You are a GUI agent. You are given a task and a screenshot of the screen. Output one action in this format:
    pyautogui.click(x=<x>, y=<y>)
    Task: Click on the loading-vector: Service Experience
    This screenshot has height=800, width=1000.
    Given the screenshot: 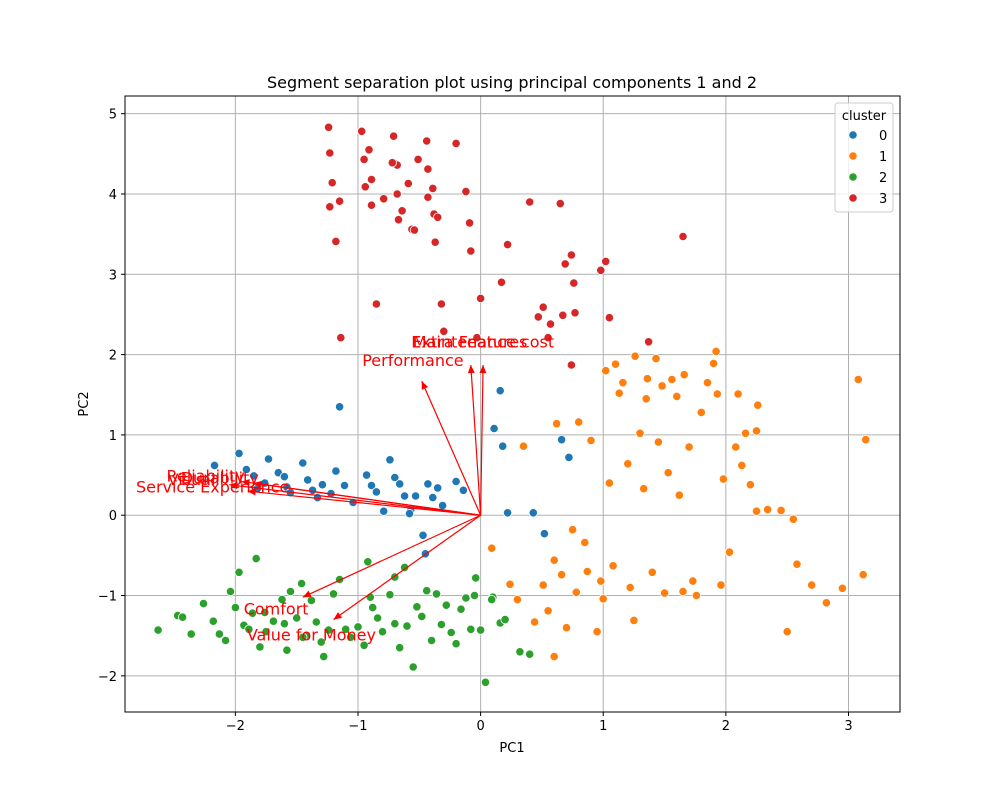 What is the action you would take?
    pyautogui.click(x=308, y=497)
    